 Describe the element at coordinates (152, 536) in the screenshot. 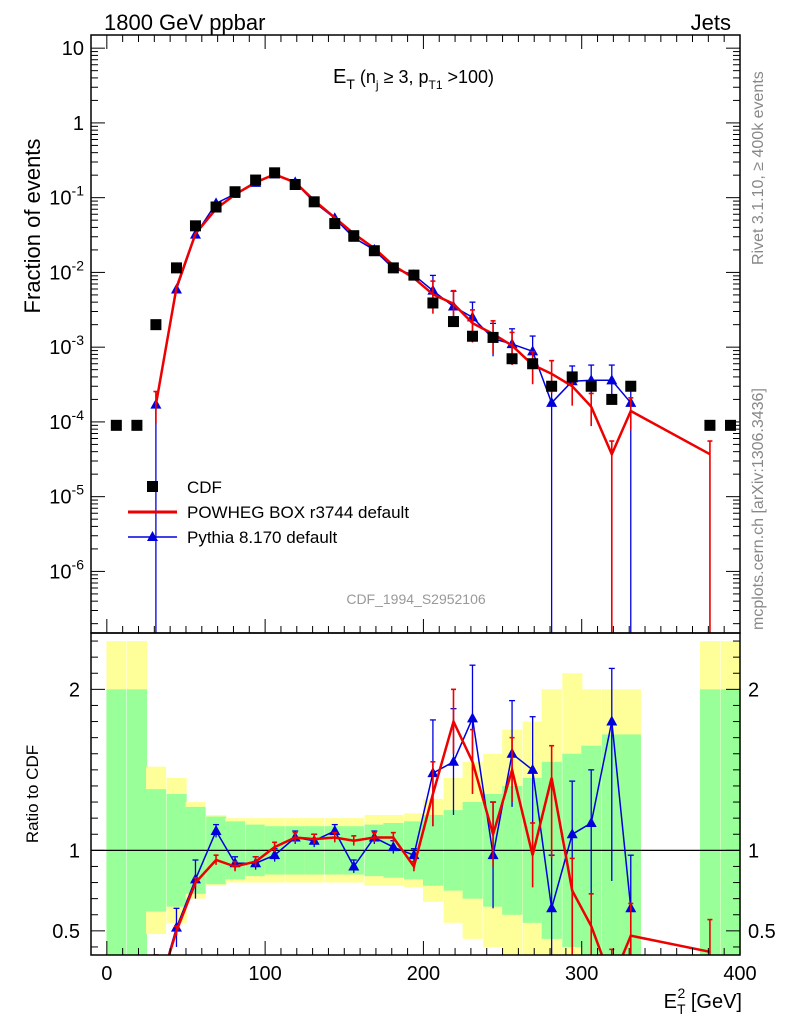

I see `legend-marker-pythia` at that location.